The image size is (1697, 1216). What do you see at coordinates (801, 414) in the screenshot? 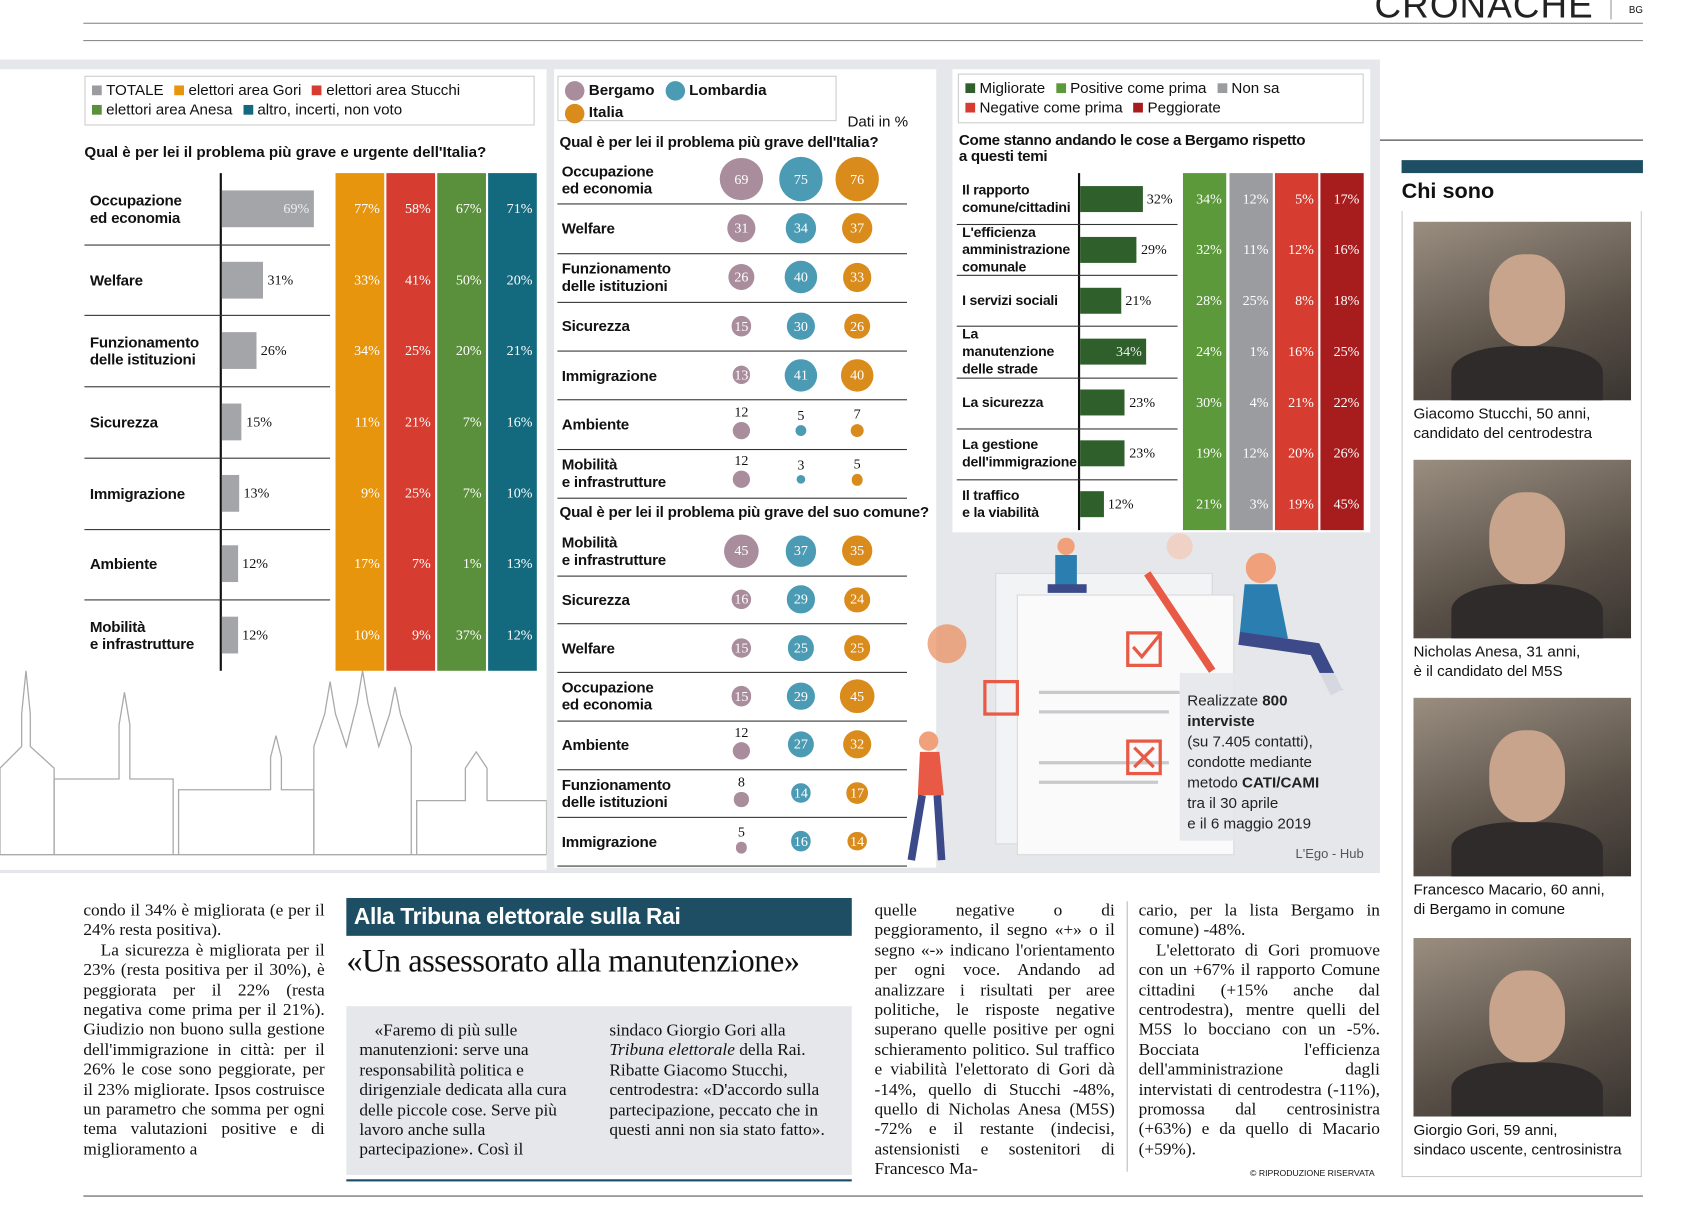
I see `bubble-label: 5` at bounding box center [801, 414].